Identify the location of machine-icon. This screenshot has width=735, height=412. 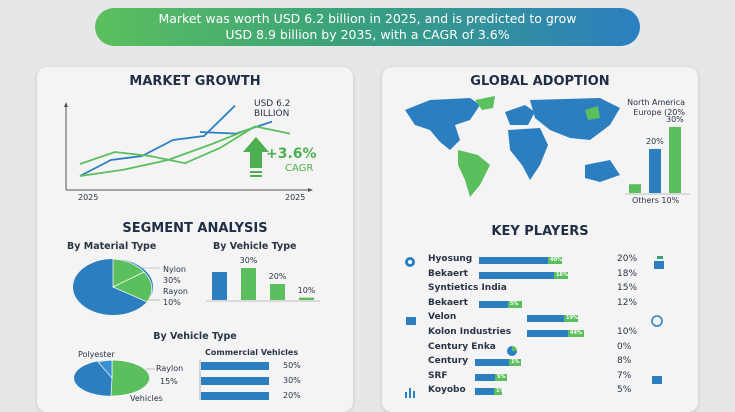
(659, 262).